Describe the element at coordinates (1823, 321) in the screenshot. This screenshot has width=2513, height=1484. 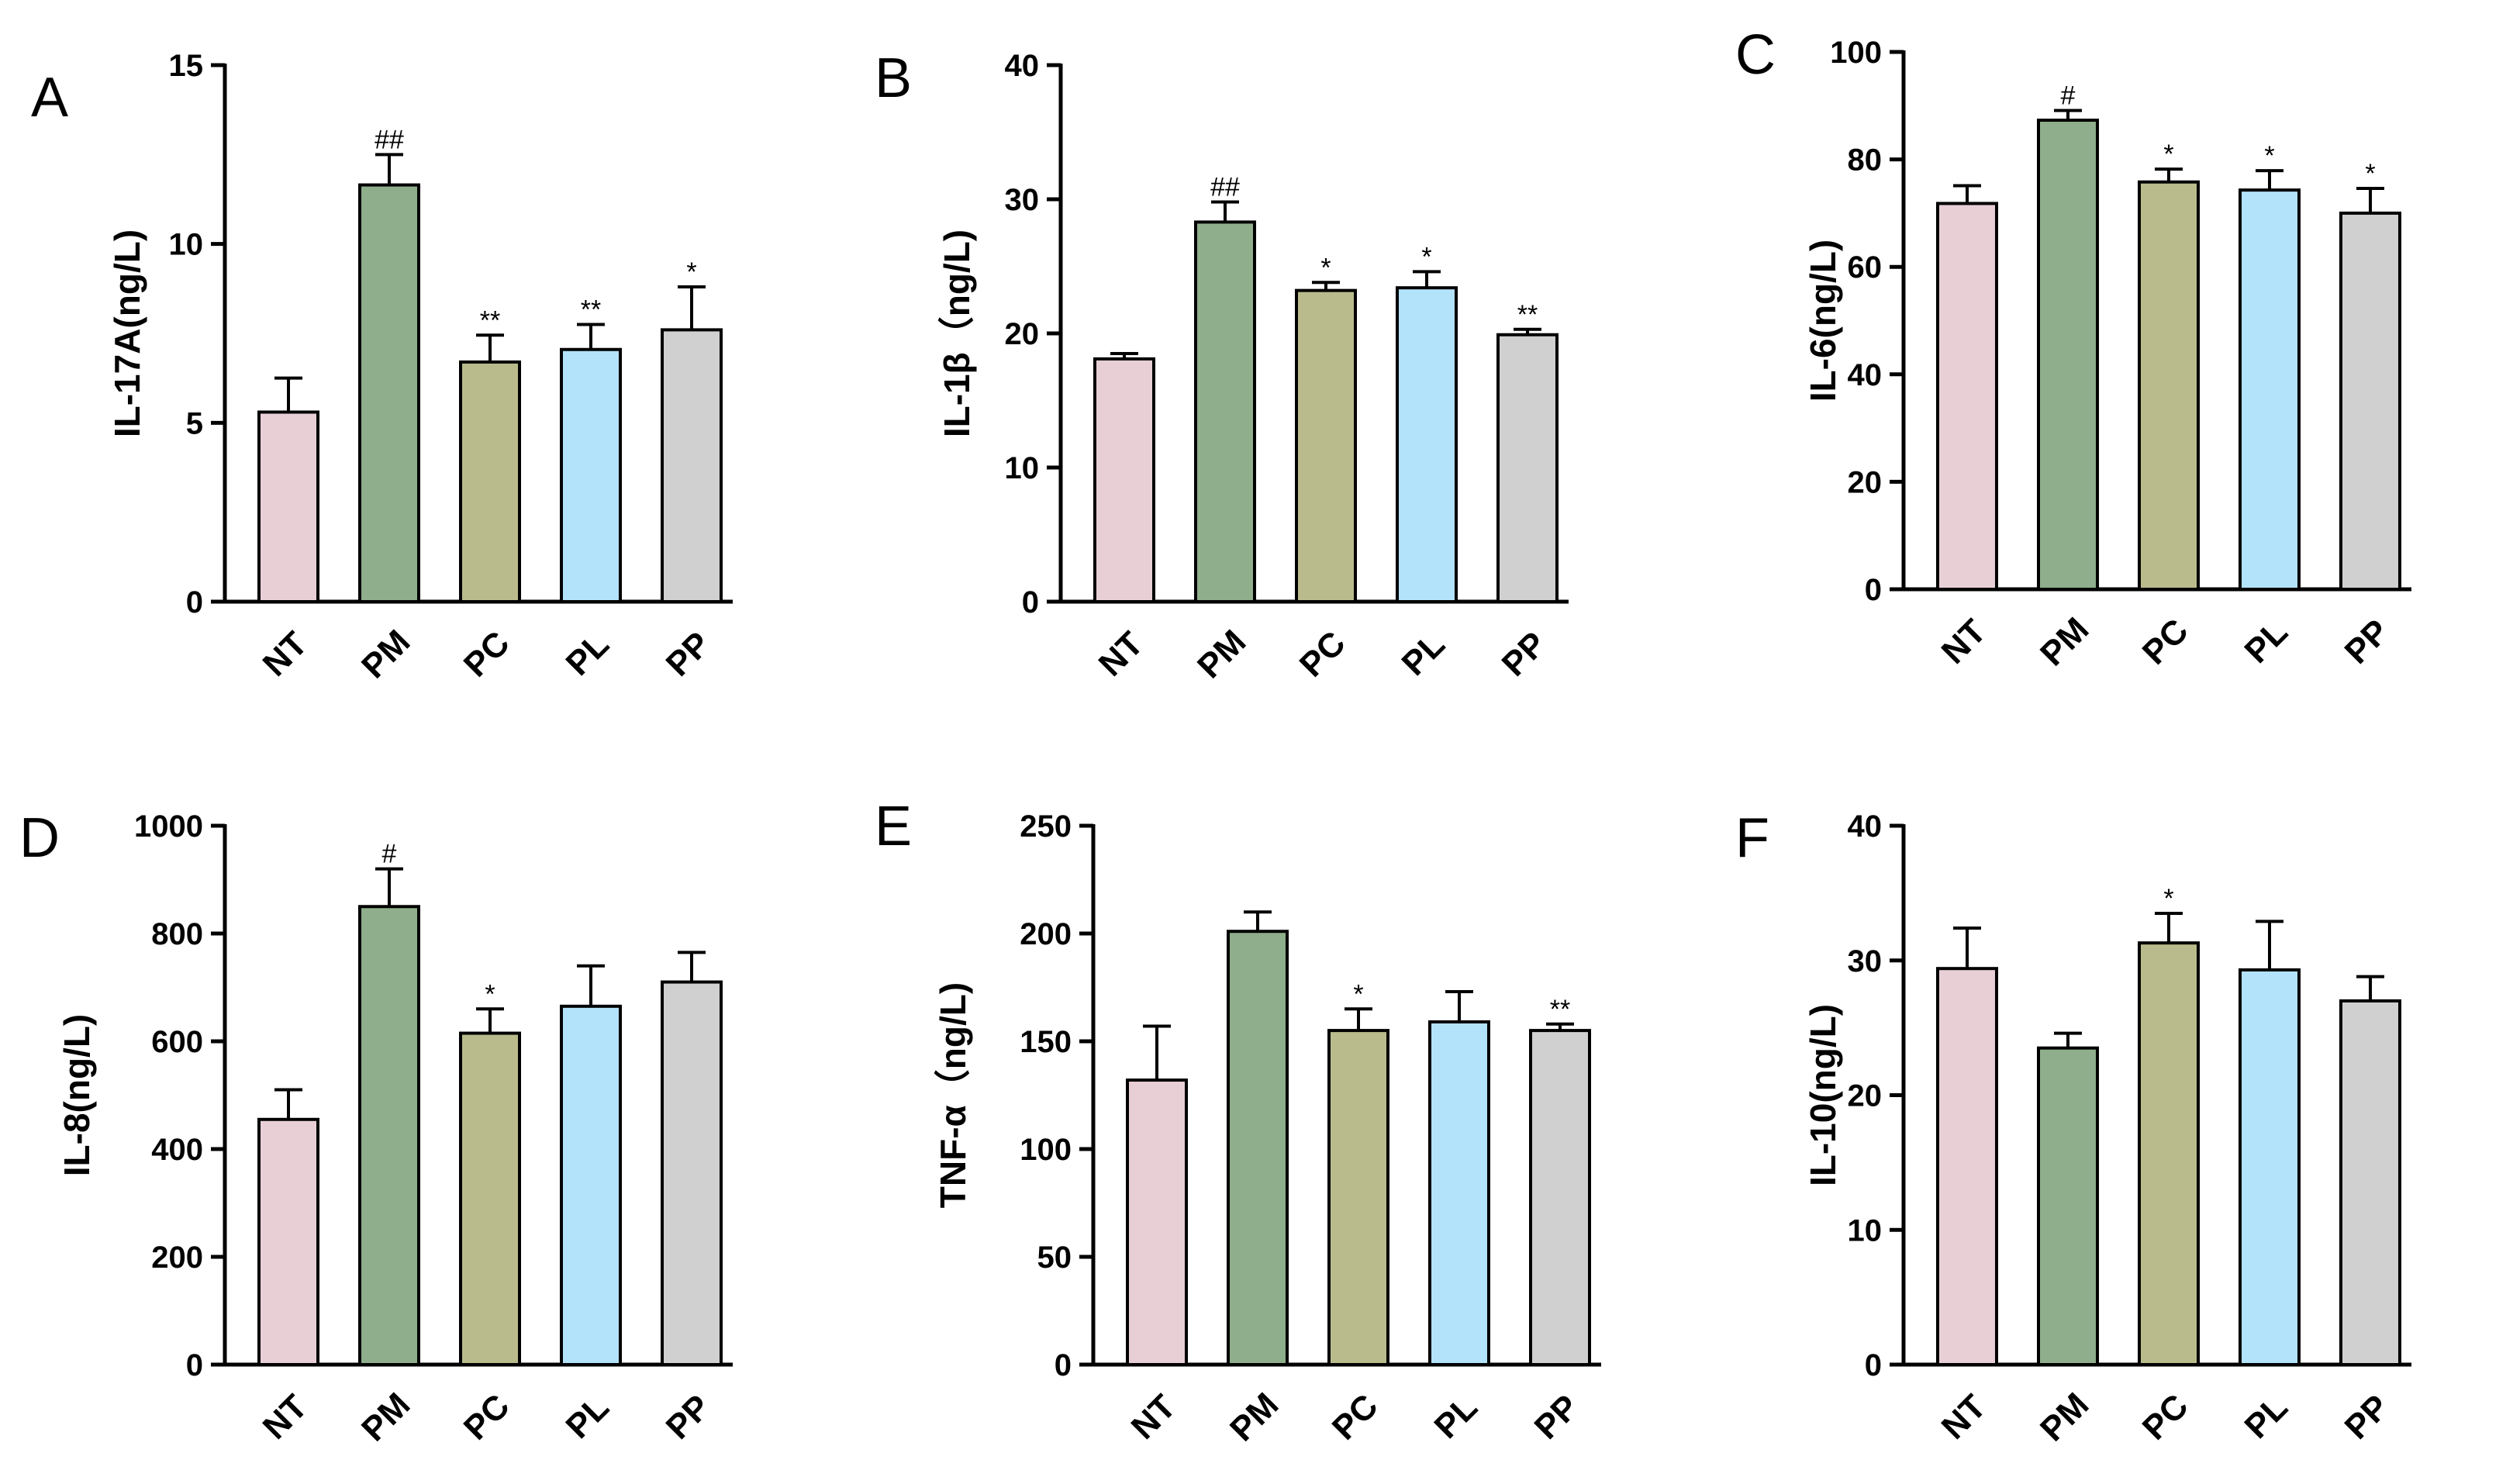
I see `y-axis-title: IL-6(ng/L)` at that location.